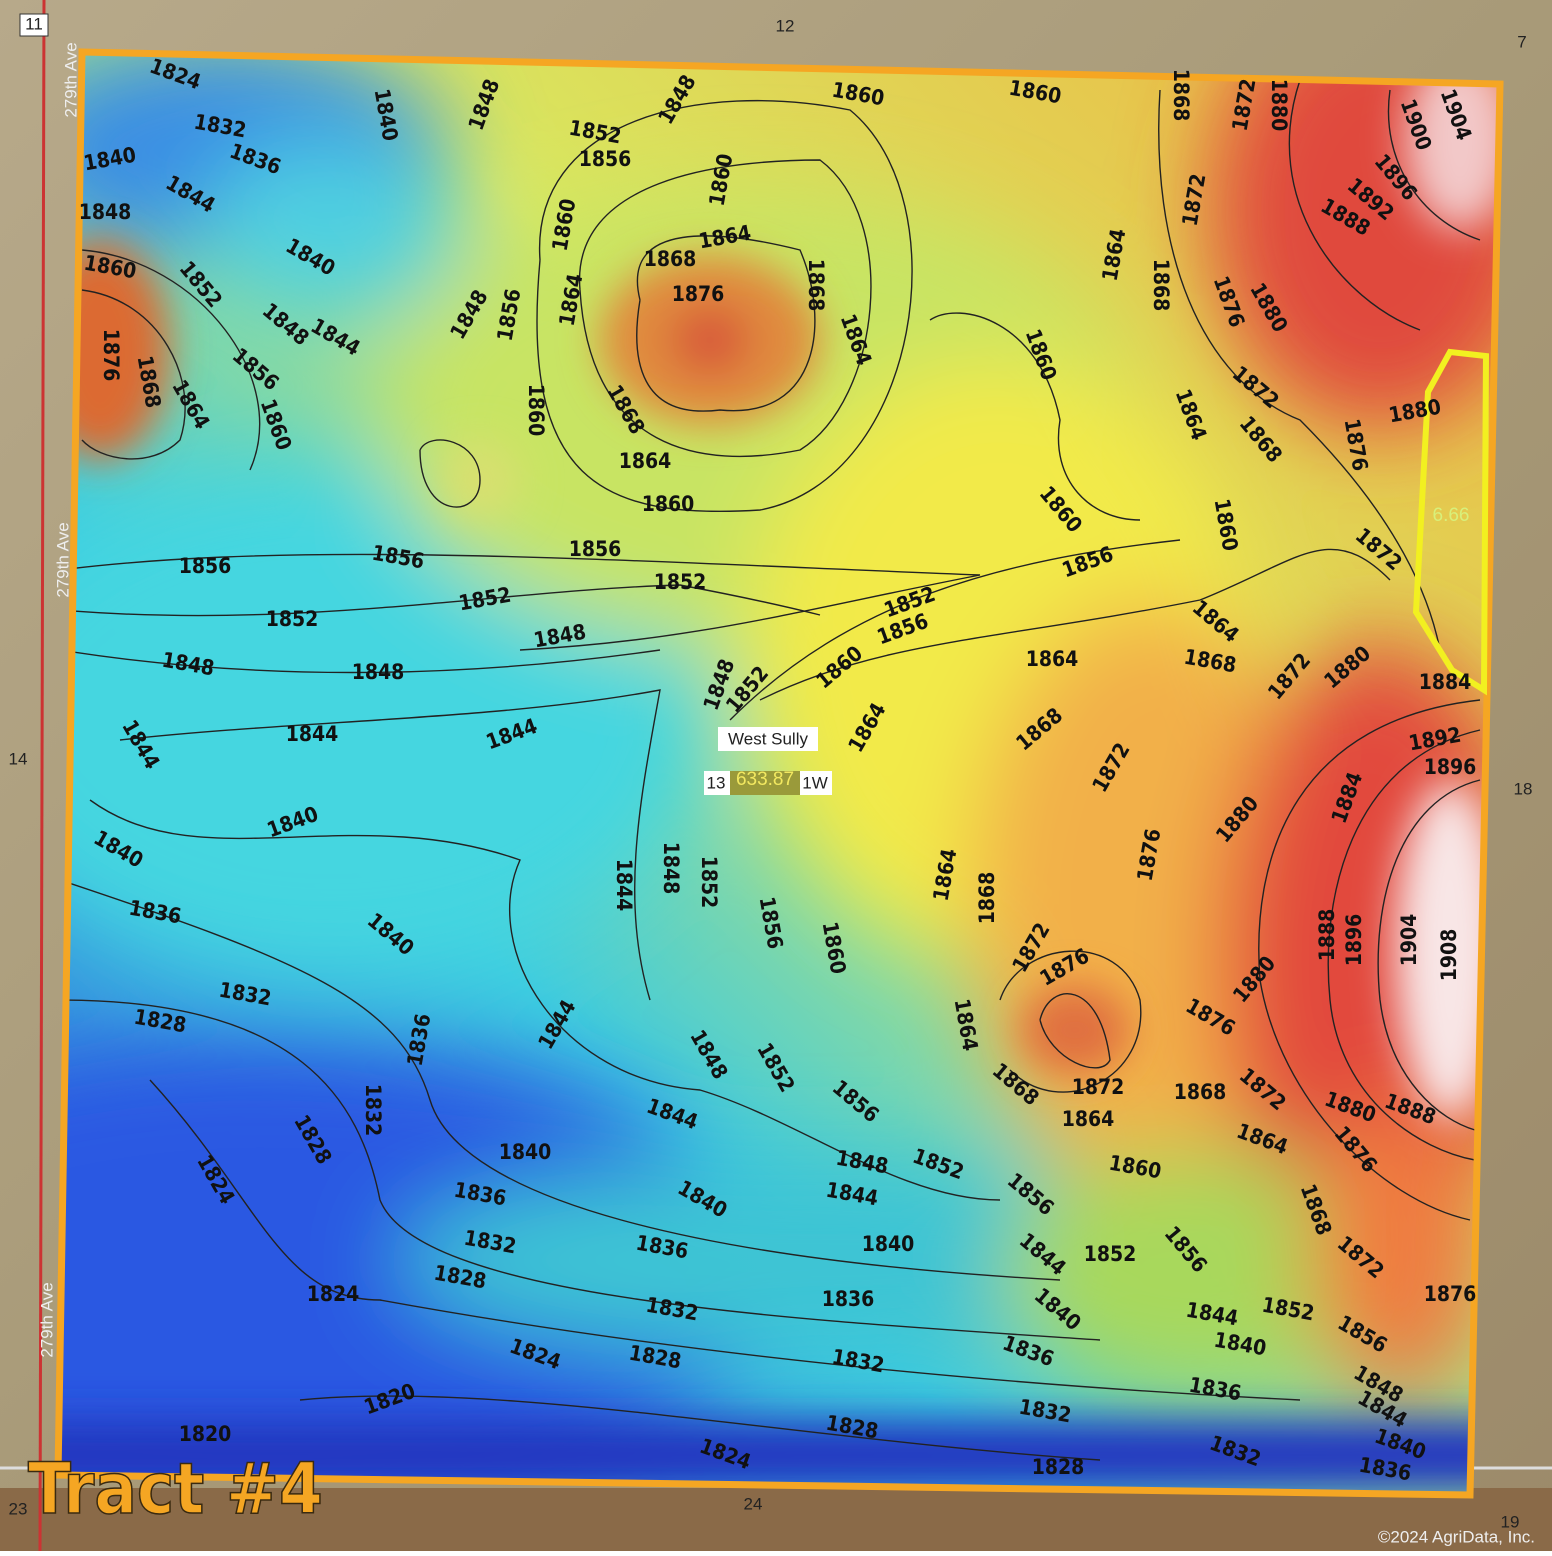 The width and height of the screenshot is (1552, 1556). I want to click on contour-label: 1832, so click(373, 1110).